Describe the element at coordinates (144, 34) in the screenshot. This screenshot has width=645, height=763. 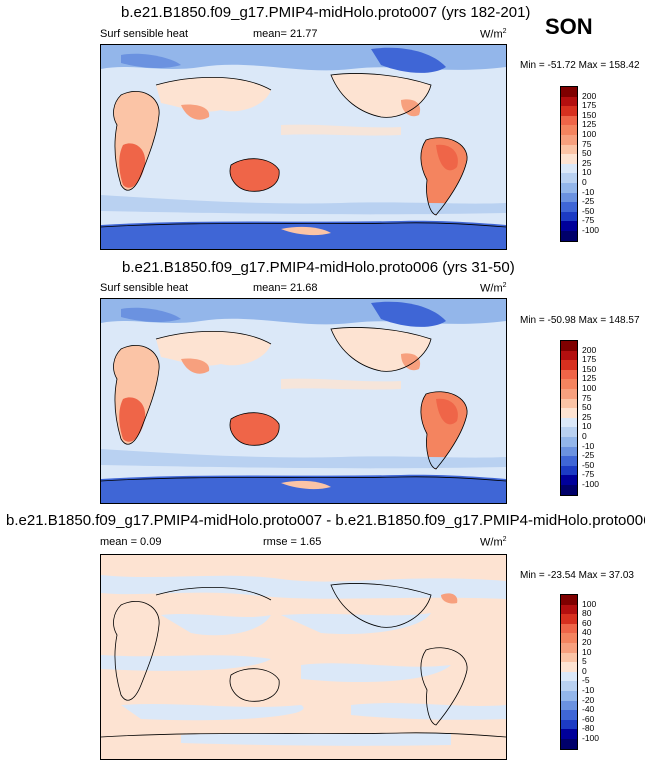
I see `panel1-variable-label: Surf sensible heat` at that location.